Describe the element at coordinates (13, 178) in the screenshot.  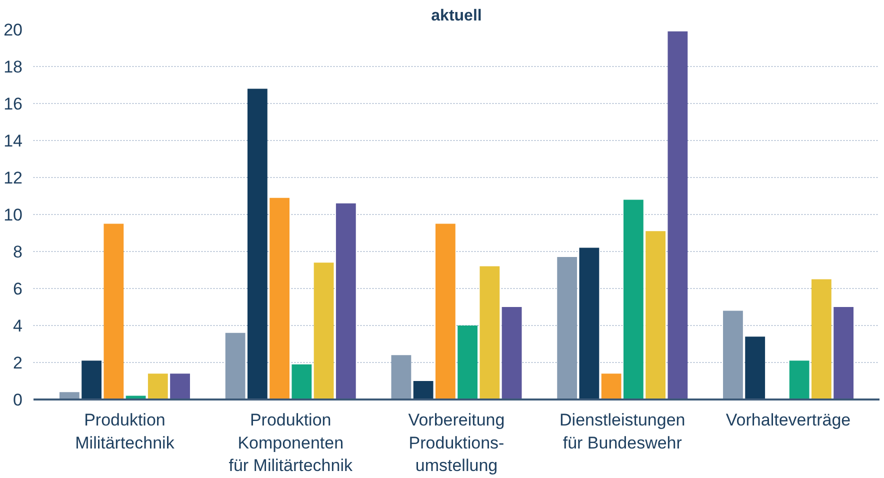
I see `y-tick-label: 12` at that location.